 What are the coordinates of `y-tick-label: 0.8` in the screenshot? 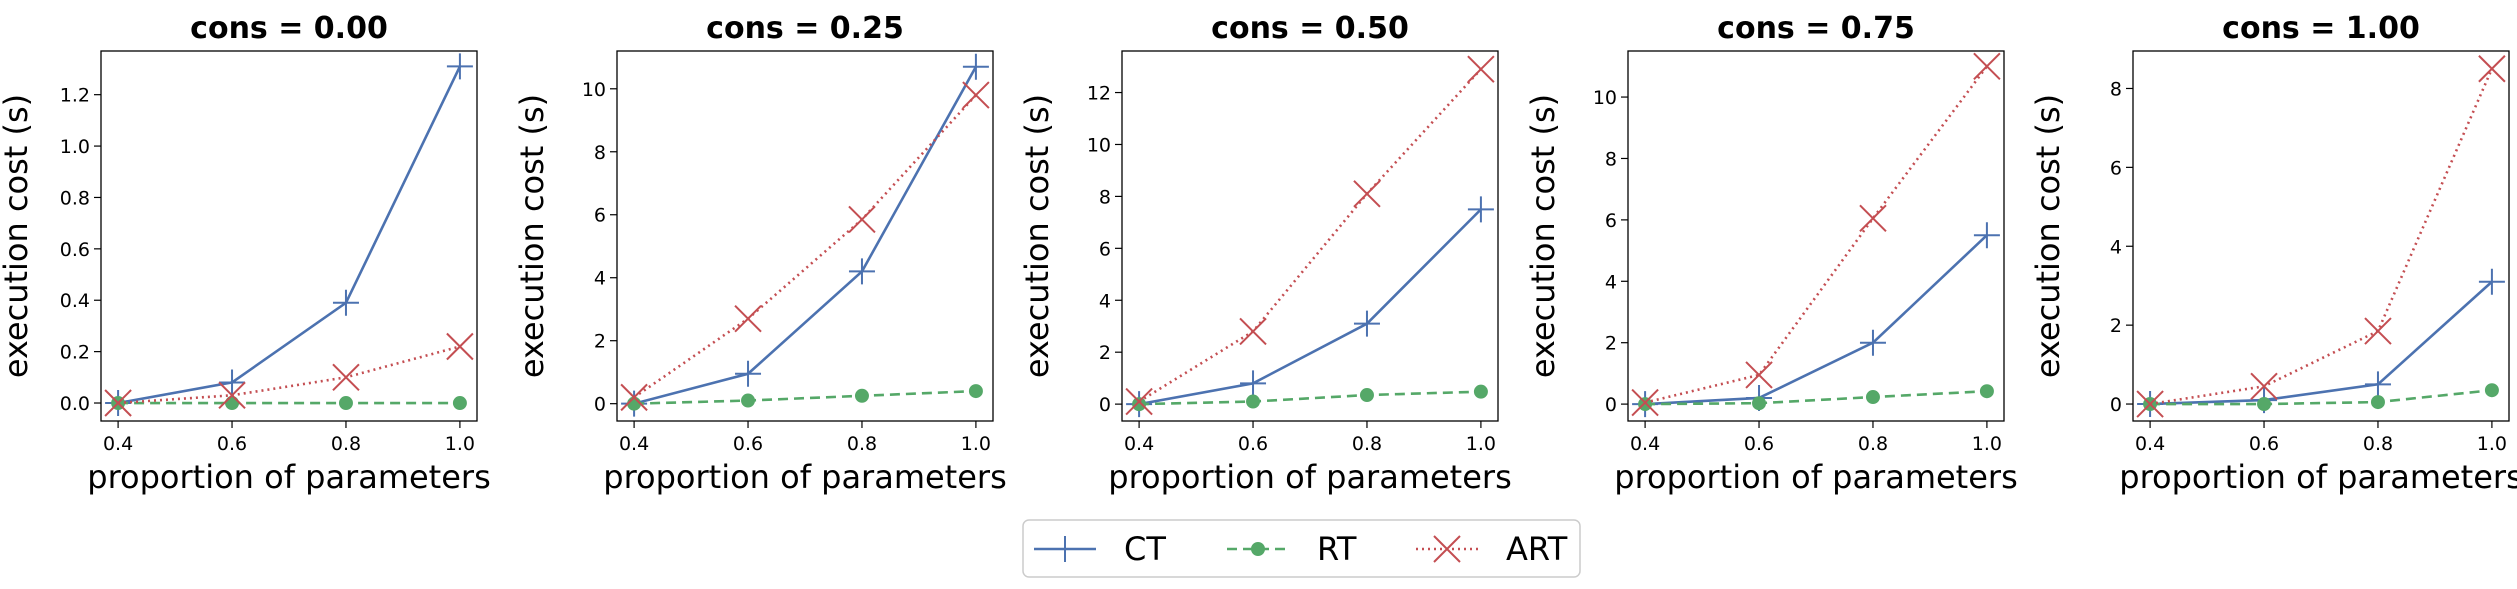 It's located at (75, 198).